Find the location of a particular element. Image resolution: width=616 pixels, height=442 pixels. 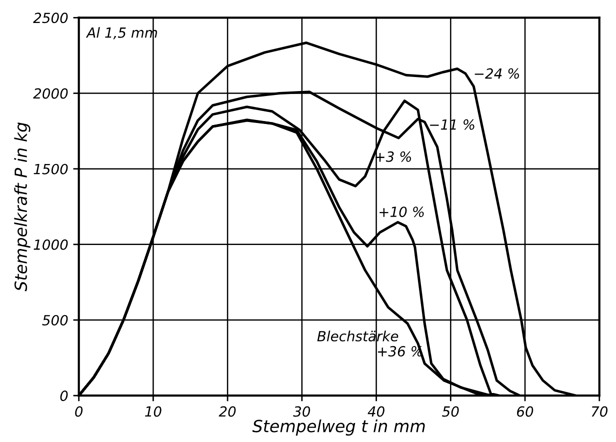

y-tick-label: 1500 is located at coordinates (51, 169).